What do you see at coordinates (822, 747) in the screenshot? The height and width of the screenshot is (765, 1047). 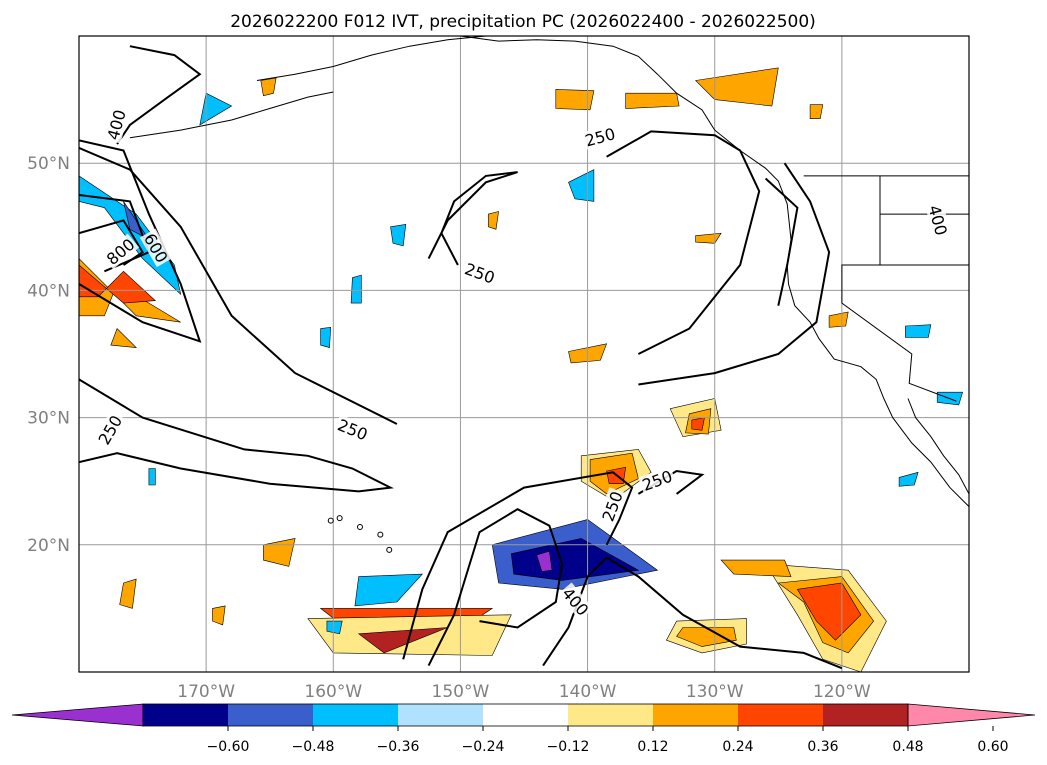 I see `colorbar-tick-label-7: 0.36` at bounding box center [822, 747].